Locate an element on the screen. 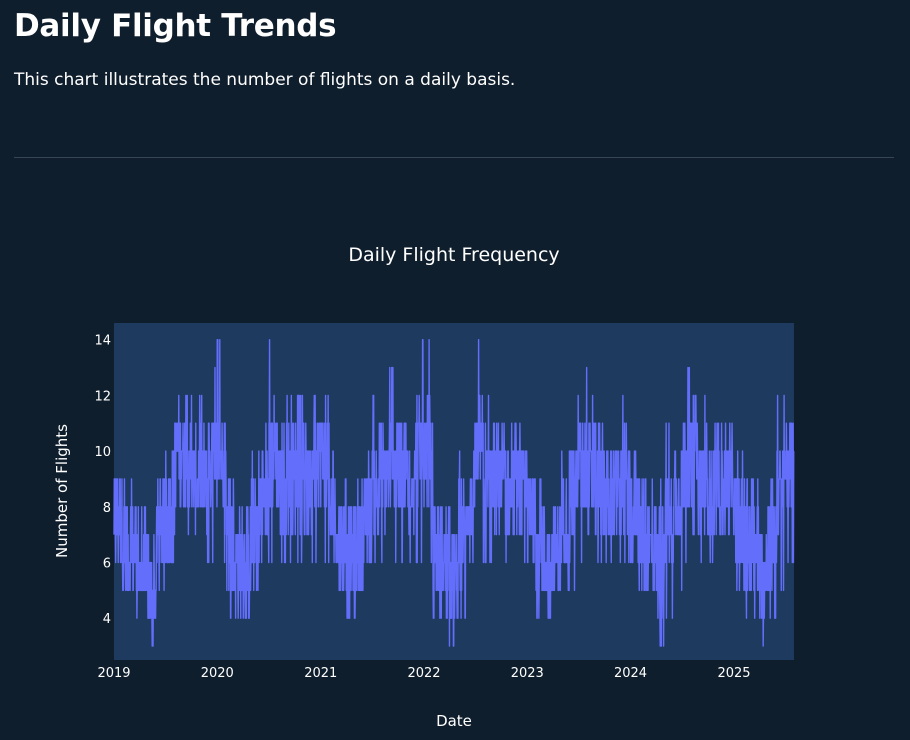 Image resolution: width=910 pixels, height=740 pixels. divider is located at coordinates (454, 157).